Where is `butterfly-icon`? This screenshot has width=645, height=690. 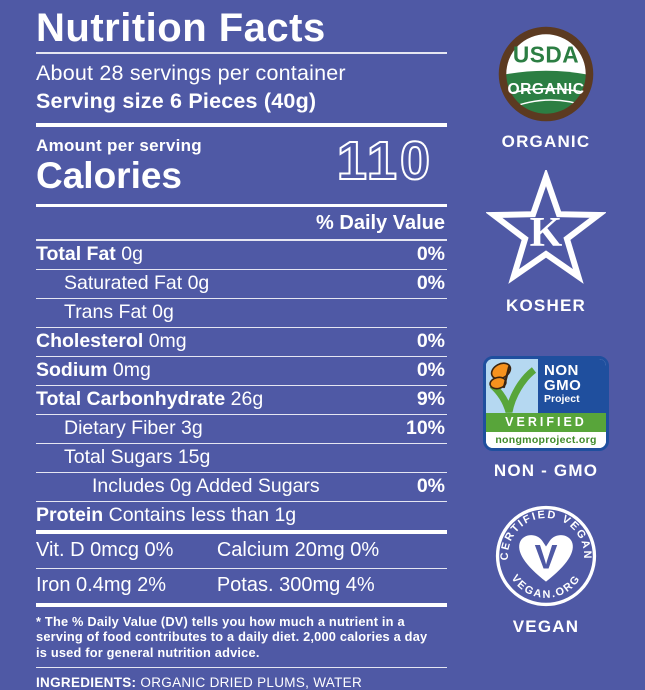 butterfly-icon is located at coordinates (512, 386).